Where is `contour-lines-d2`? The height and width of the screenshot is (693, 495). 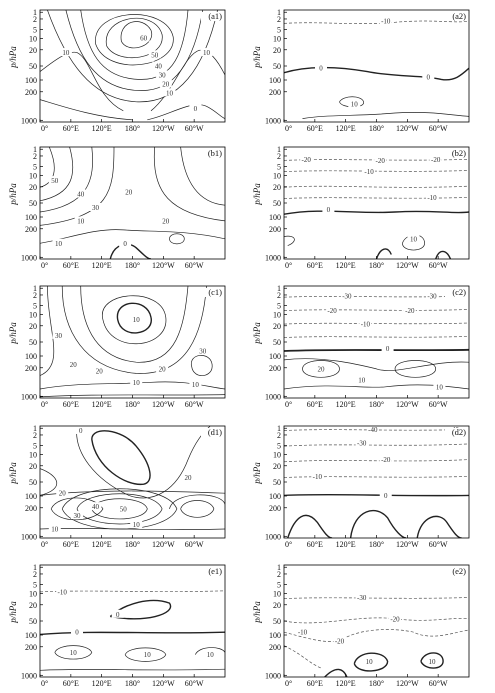
contour-lines-d2 is located at coordinates (376, 483).